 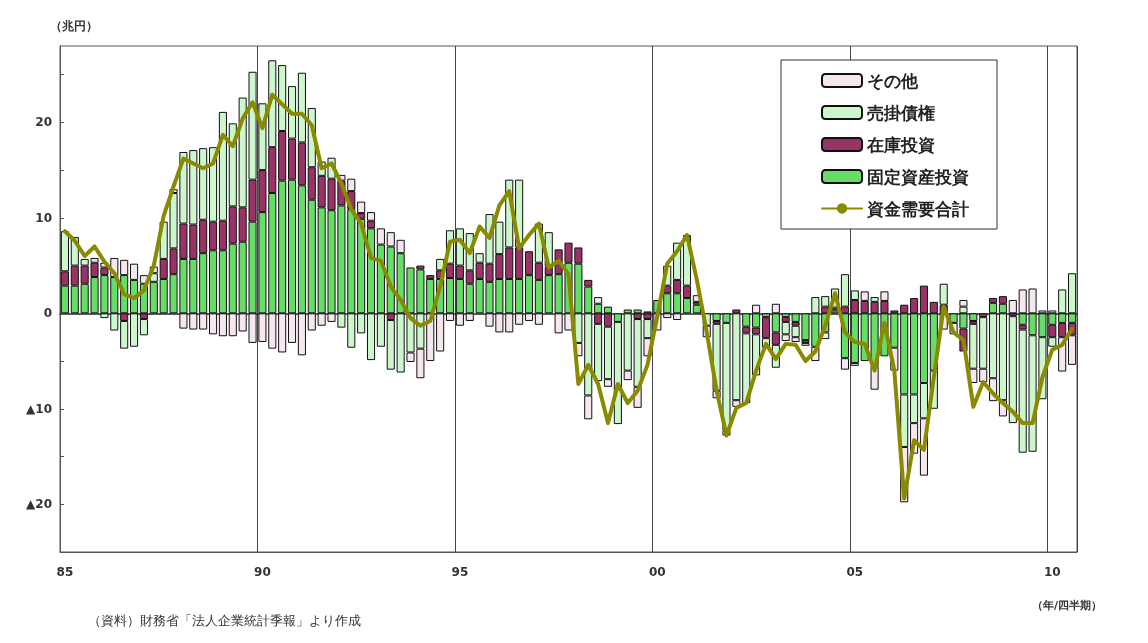 I want to click on legend-label: 在庫投資, so click(x=900, y=144).